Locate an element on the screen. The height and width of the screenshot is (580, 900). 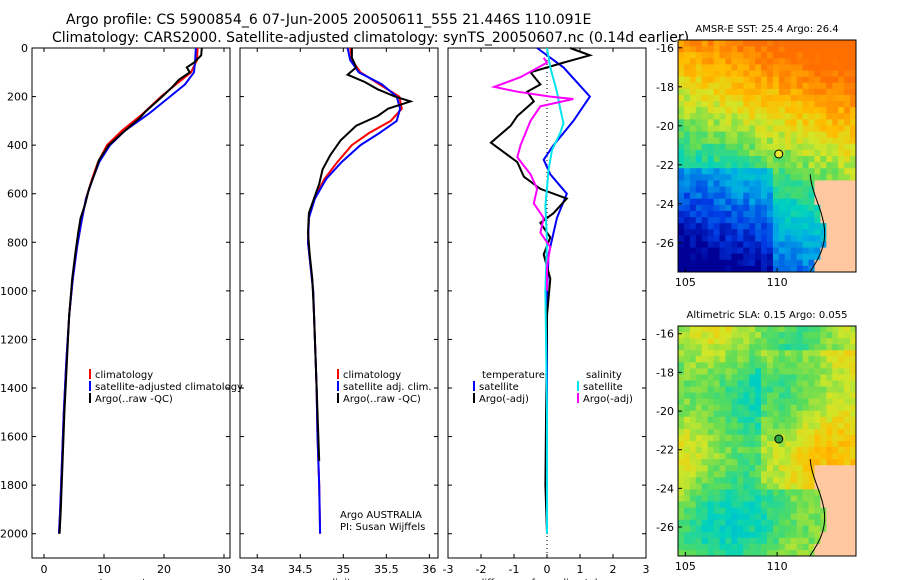
difference-profile-xlabel: difference from climatology is located at coordinates (547, 579).